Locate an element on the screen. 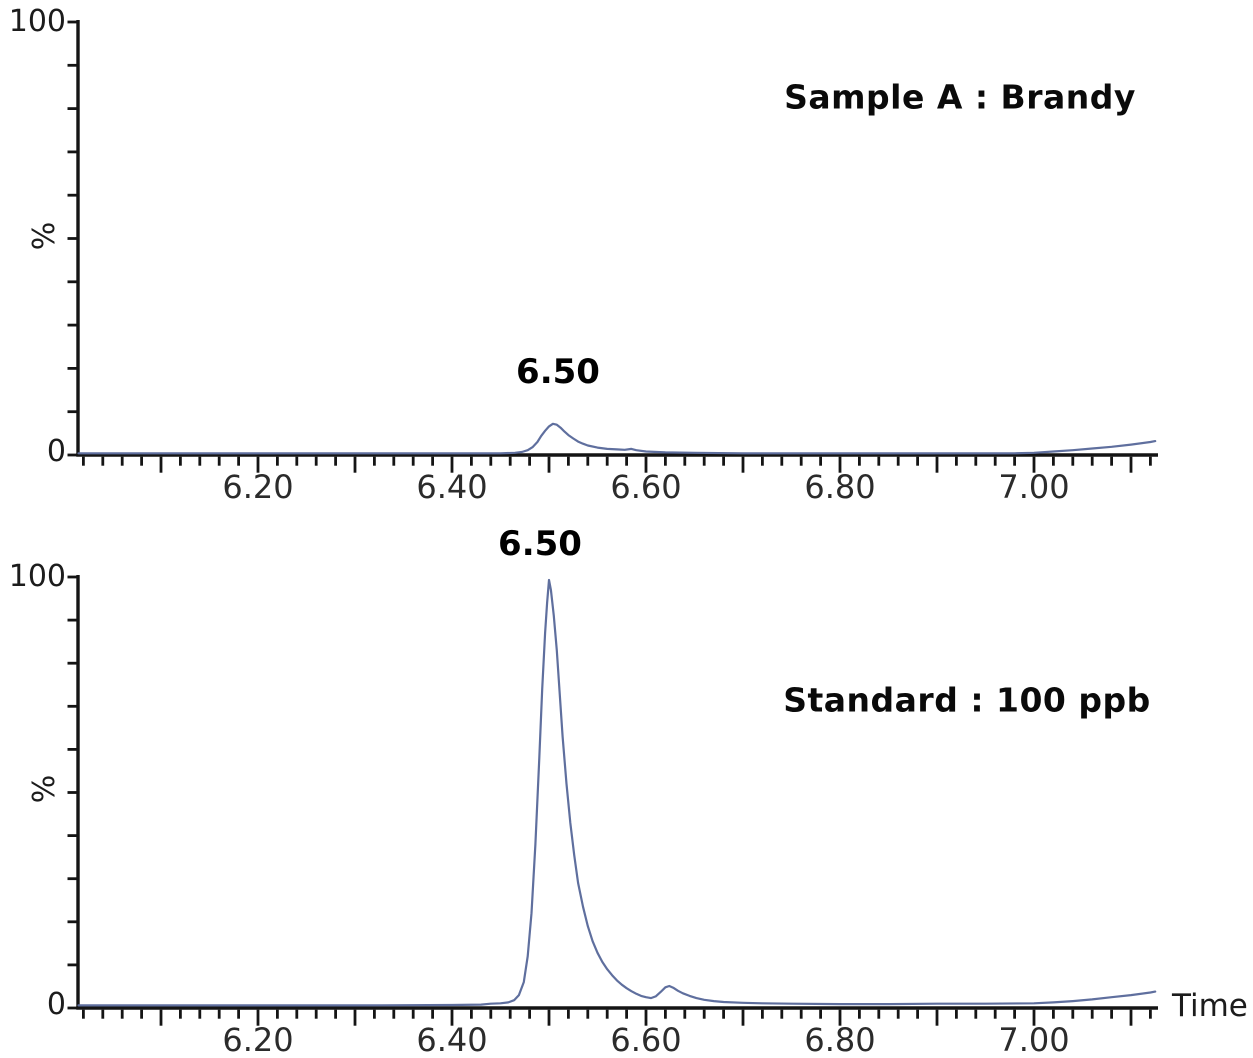  peak-retention-time-label-sample: 6.50 is located at coordinates (558, 372).